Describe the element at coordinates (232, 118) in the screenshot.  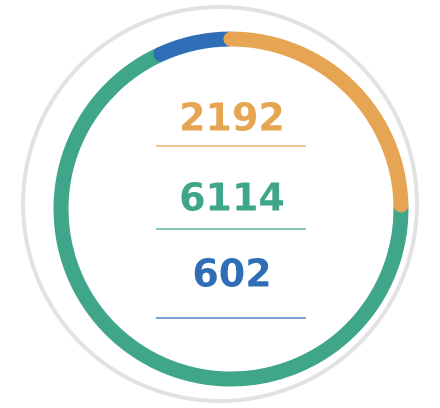
I see `value-label: 2192` at that location.